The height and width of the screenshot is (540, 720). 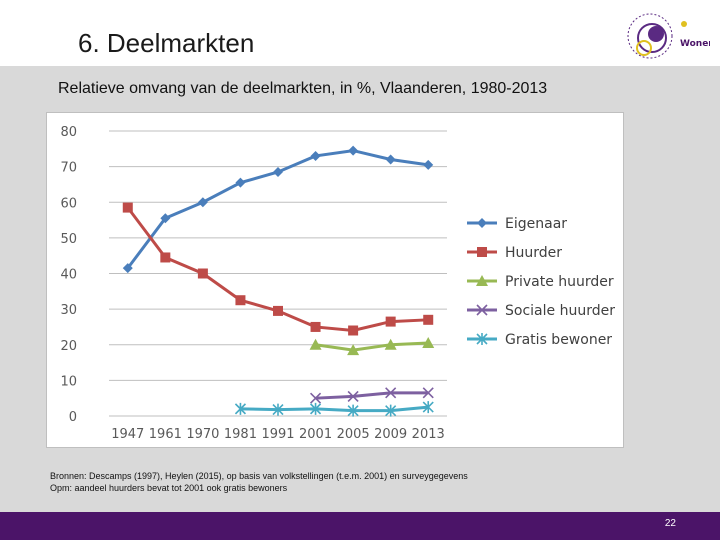 I want to click on series-line-gratis-bewoner, so click(x=334, y=409).